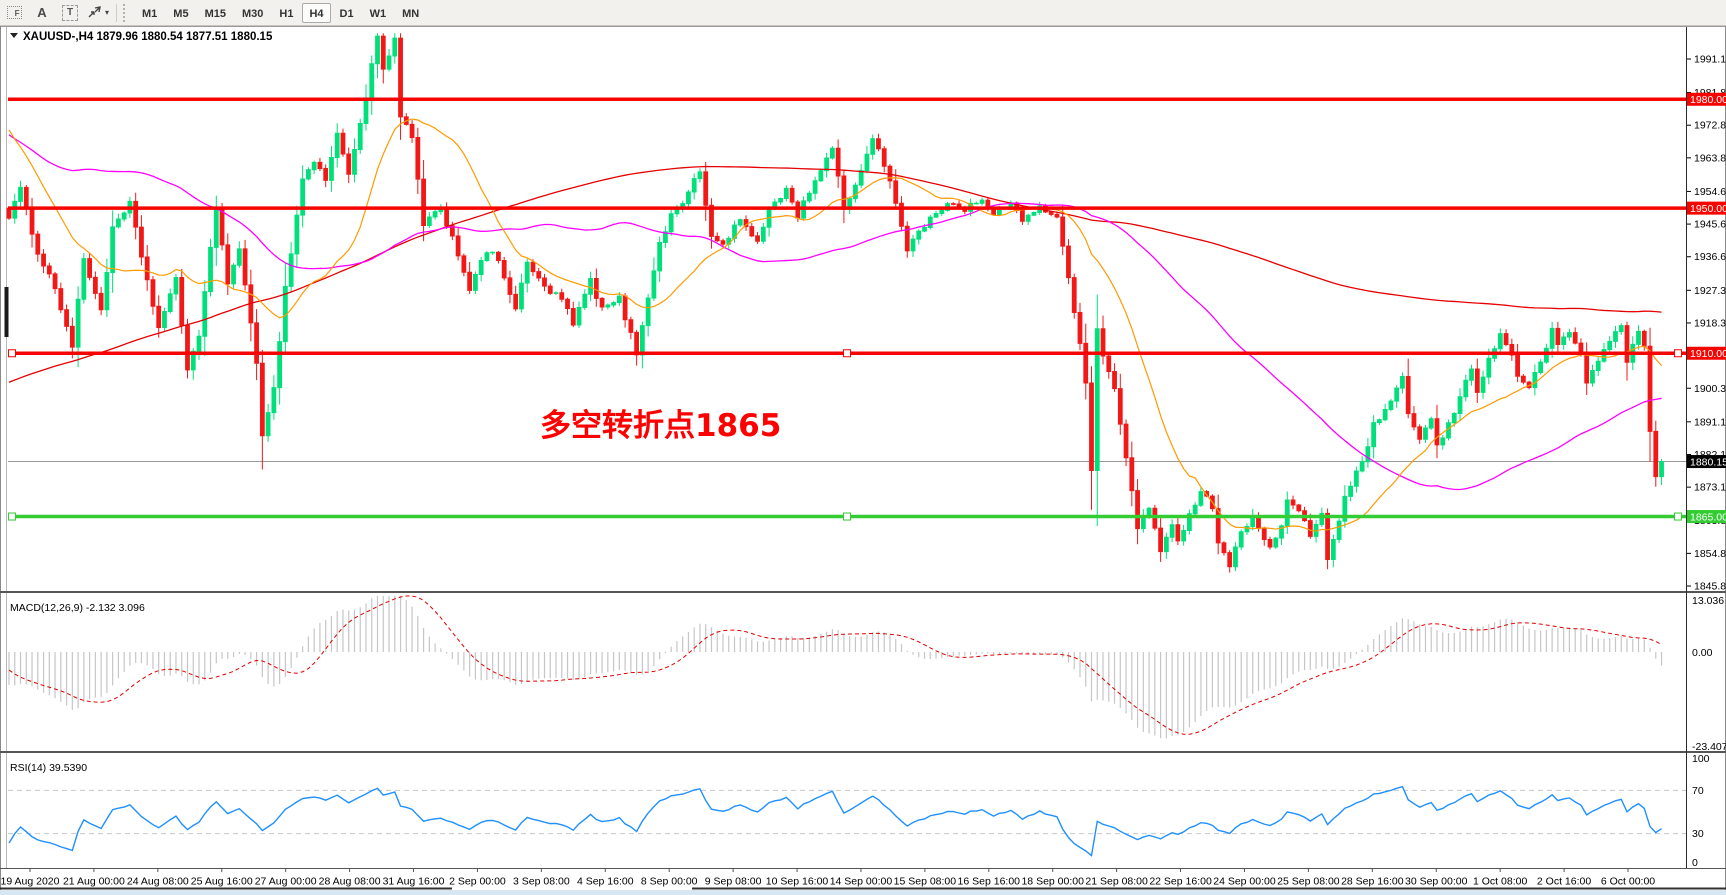 Image resolution: width=1726 pixels, height=895 pixels. What do you see at coordinates (1710, 158) in the screenshot?
I see `price-tick-label: 1963.85` at bounding box center [1710, 158].